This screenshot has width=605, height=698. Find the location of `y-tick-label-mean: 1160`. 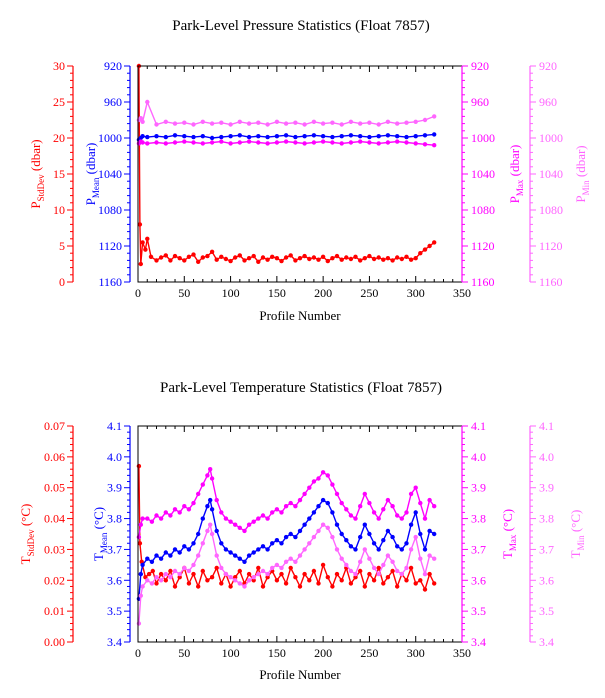

y-tick-label-mean: 1160 is located at coordinates (110, 282).